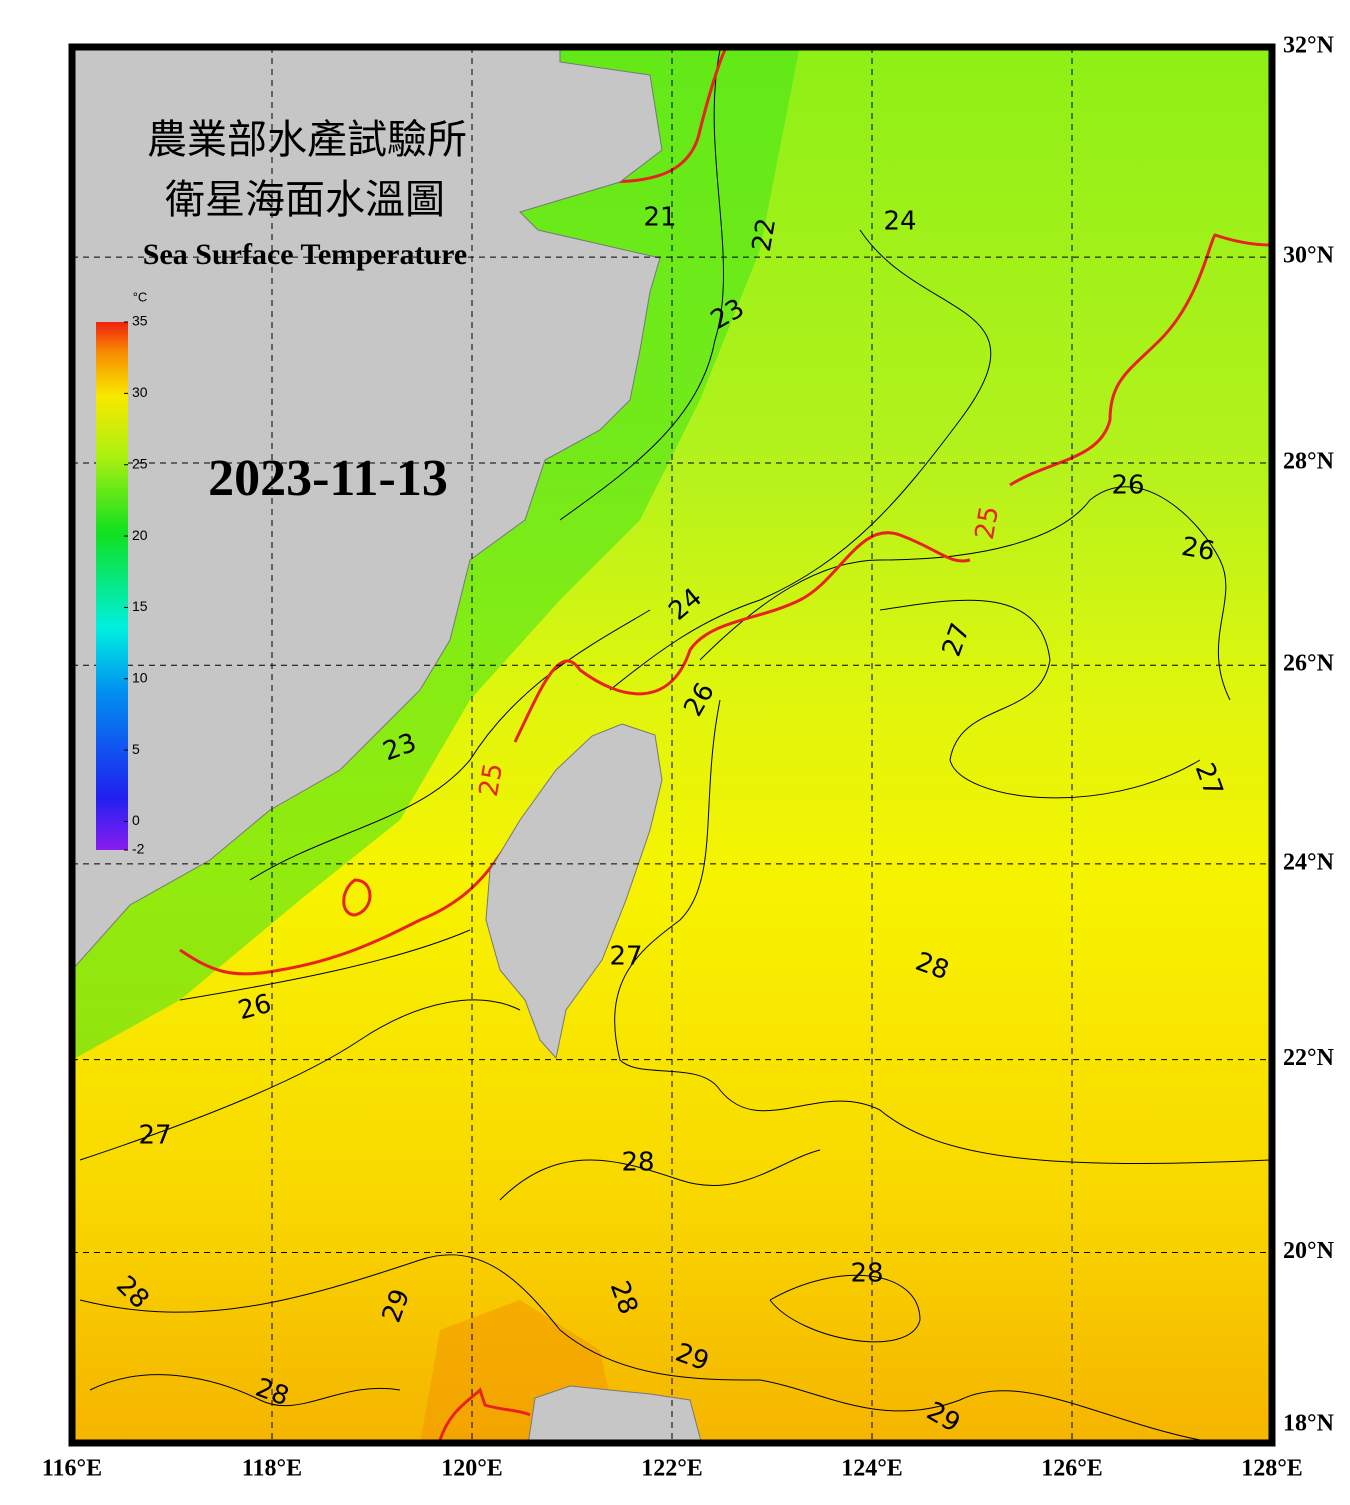 This screenshot has height=1505, width=1350. What do you see at coordinates (305, 200) in the screenshot?
I see `title-zh: 衛星海面水溫圖` at bounding box center [305, 200].